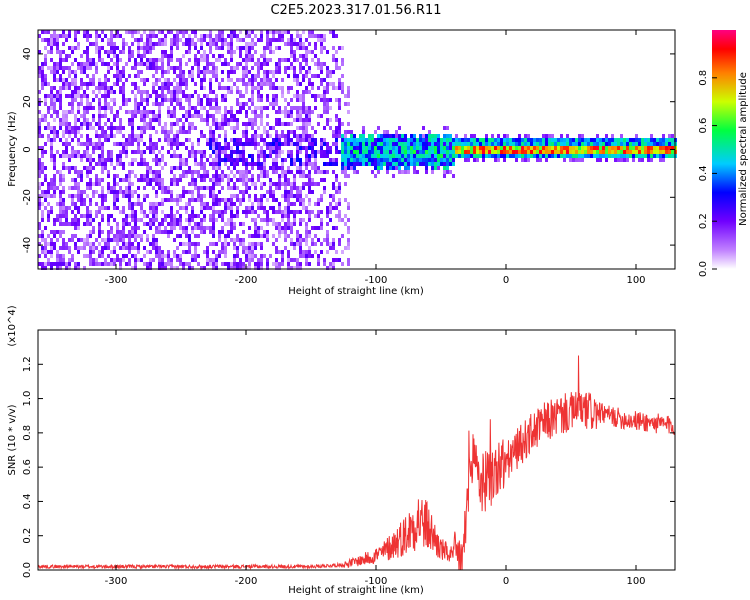  I want to click on snr-y-tick-label: 1.0, so click(27, 399).